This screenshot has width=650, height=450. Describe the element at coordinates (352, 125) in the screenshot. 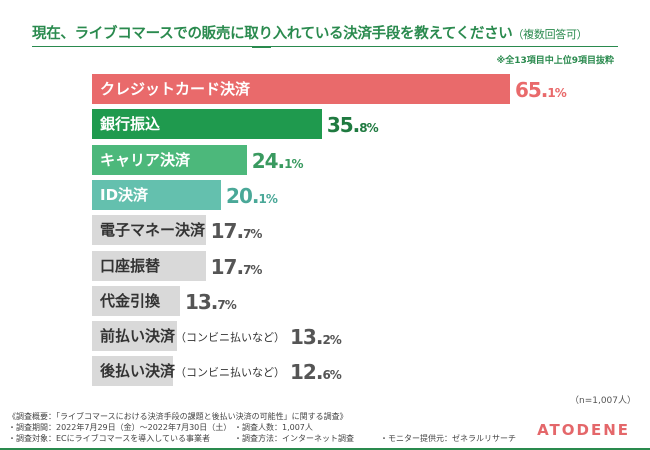

I see `data-label: 35.8%` at that location.